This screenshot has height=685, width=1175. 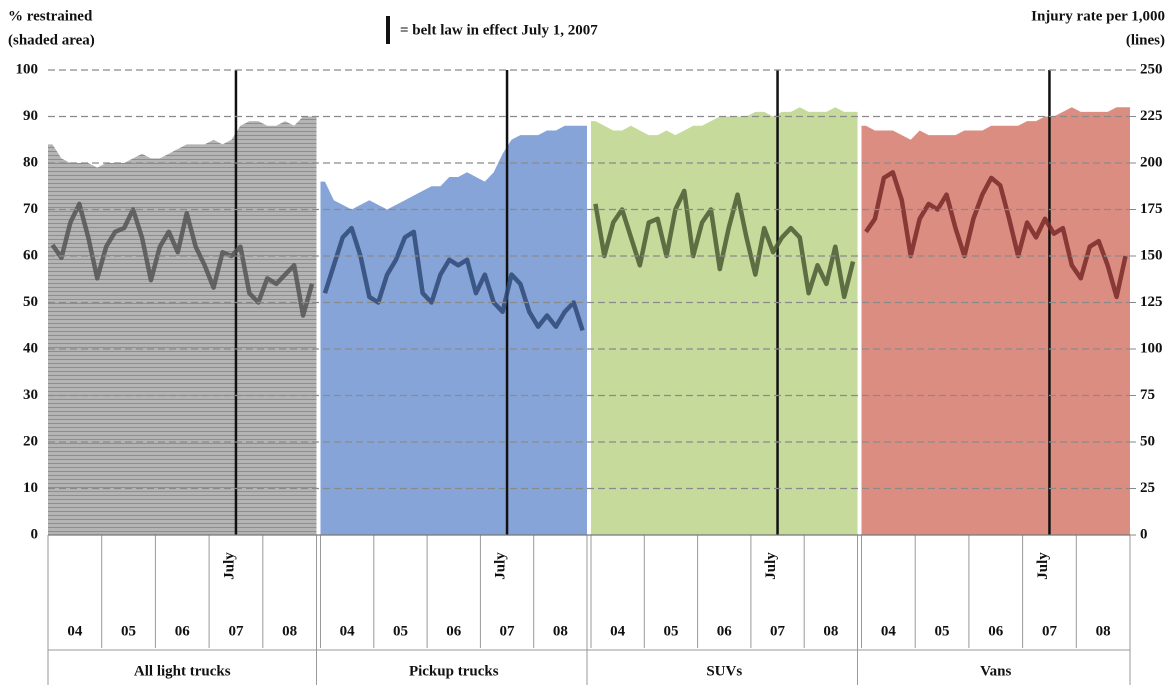 I want to click on panel-label: SUVs, so click(x=724, y=671).